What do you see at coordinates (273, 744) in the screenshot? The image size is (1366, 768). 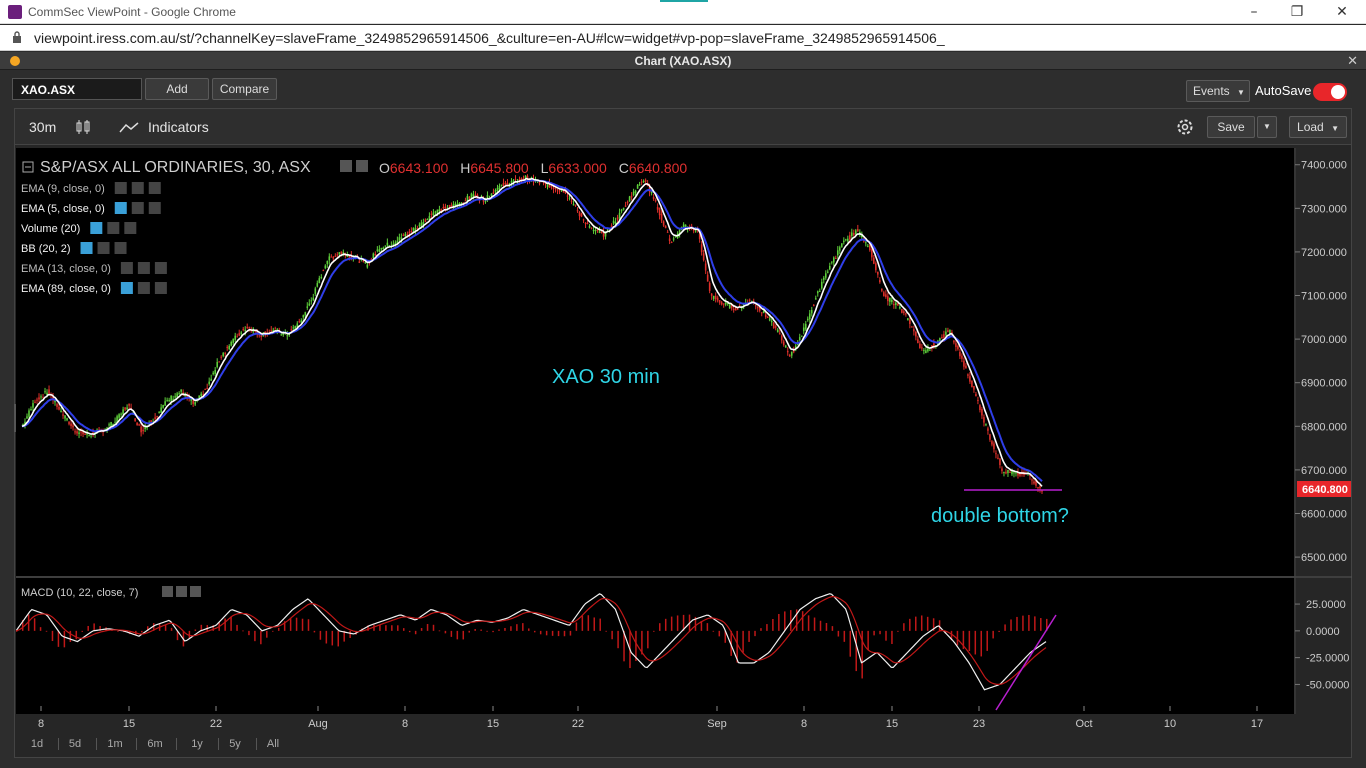 I see `range-button-all: All` at bounding box center [273, 744].